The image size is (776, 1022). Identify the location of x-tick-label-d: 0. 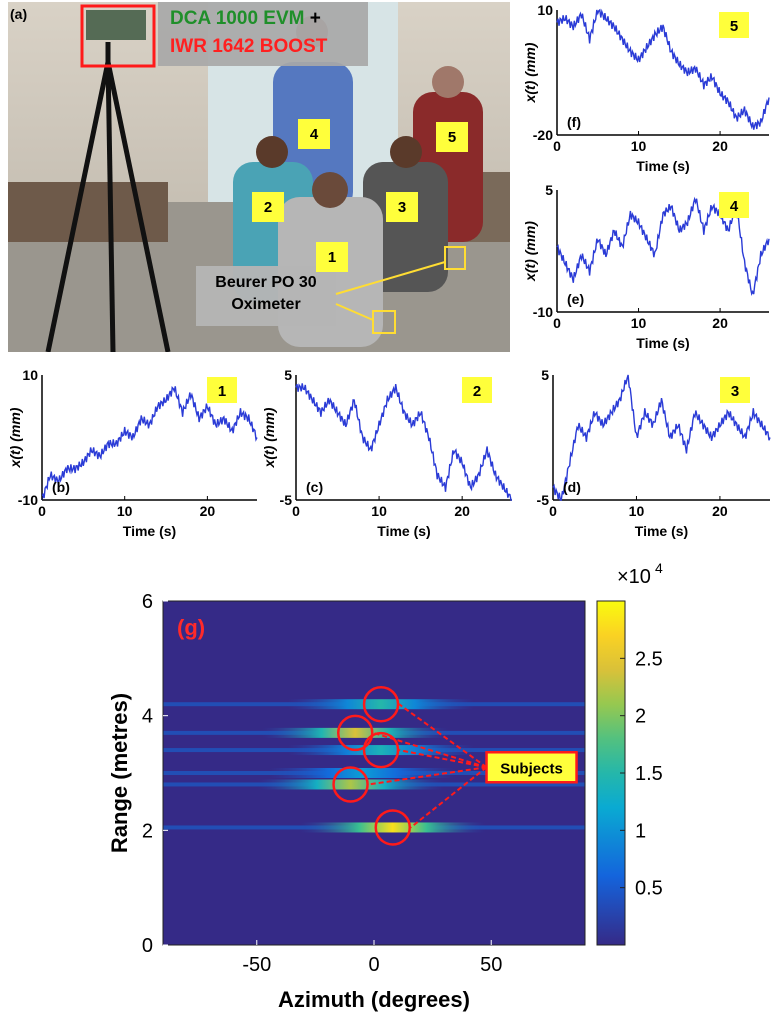
(553, 511).